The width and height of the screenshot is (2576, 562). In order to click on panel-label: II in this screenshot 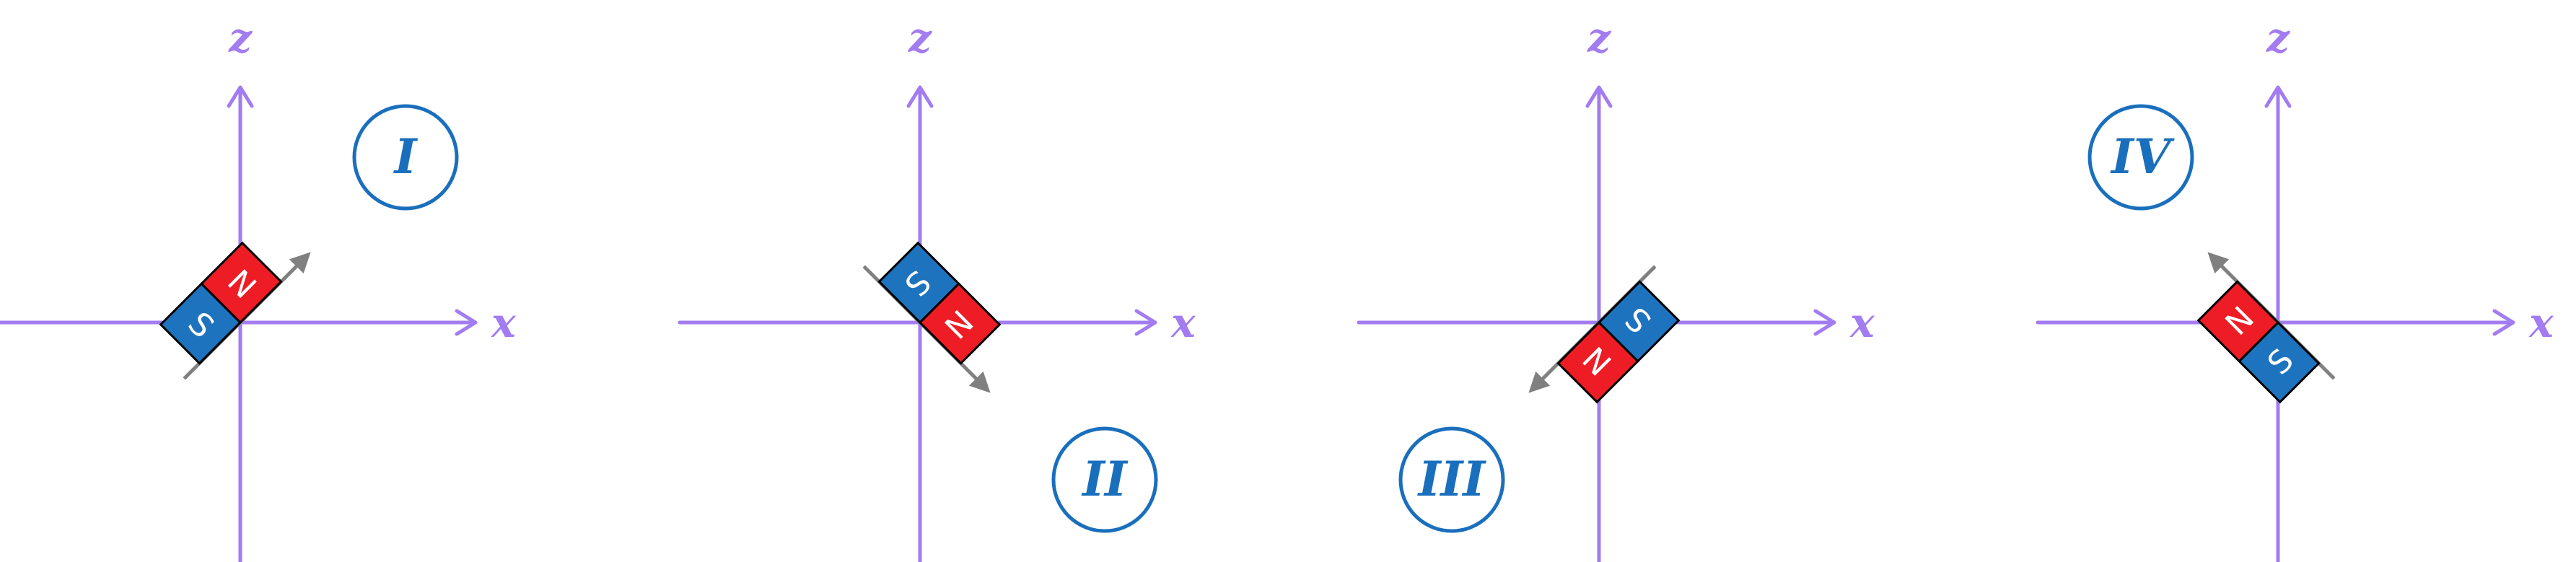, I will do `click(1105, 479)`.